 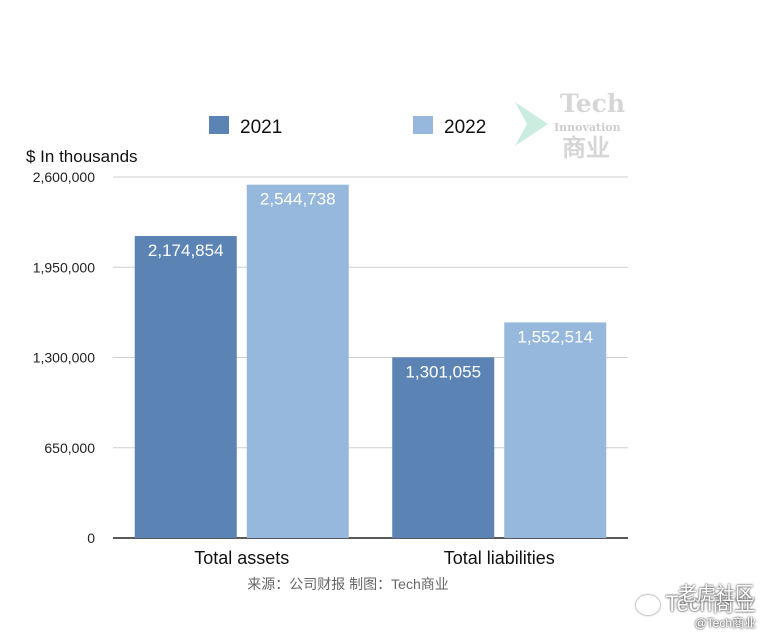 I want to click on wechat-icon, so click(x=647, y=605).